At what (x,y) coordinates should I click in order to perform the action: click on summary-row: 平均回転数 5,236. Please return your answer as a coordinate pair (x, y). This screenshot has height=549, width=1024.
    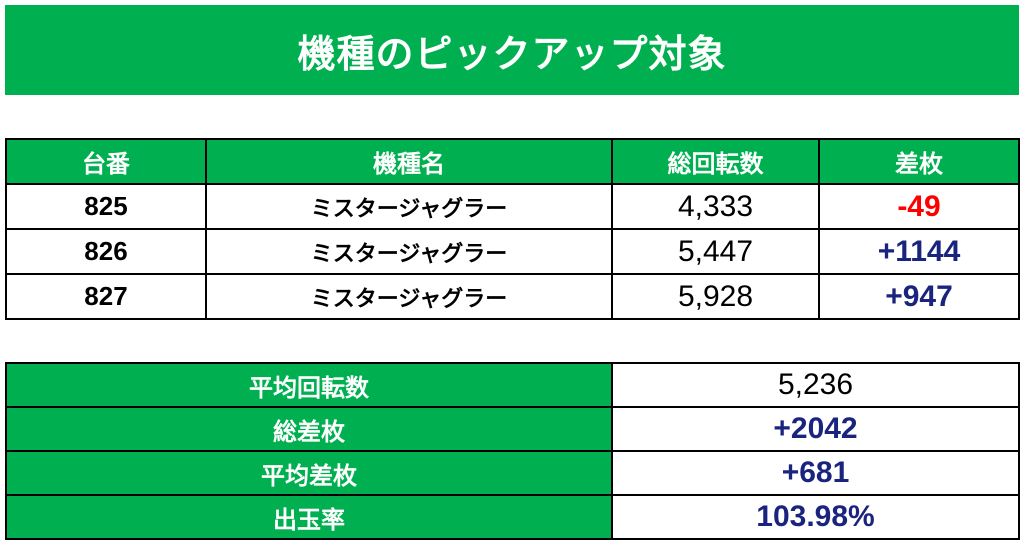
    Looking at the image, I should click on (512, 385).